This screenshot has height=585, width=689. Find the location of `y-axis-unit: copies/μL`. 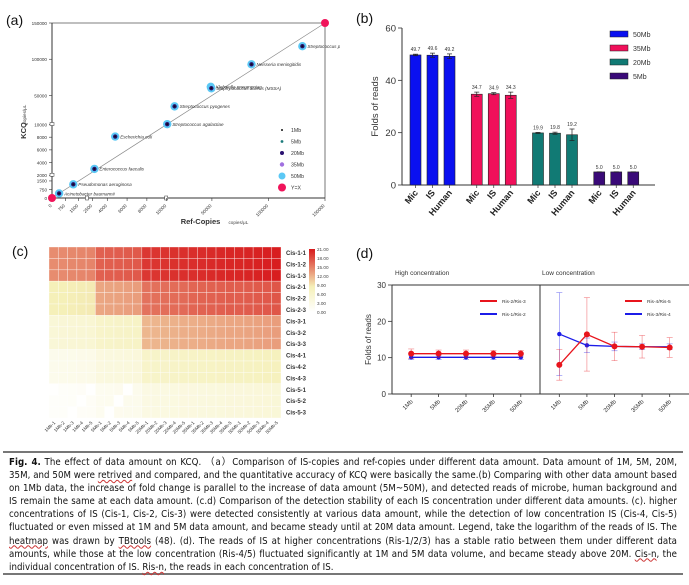

y-axis-unit: copies/μL is located at coordinates (24, 114).